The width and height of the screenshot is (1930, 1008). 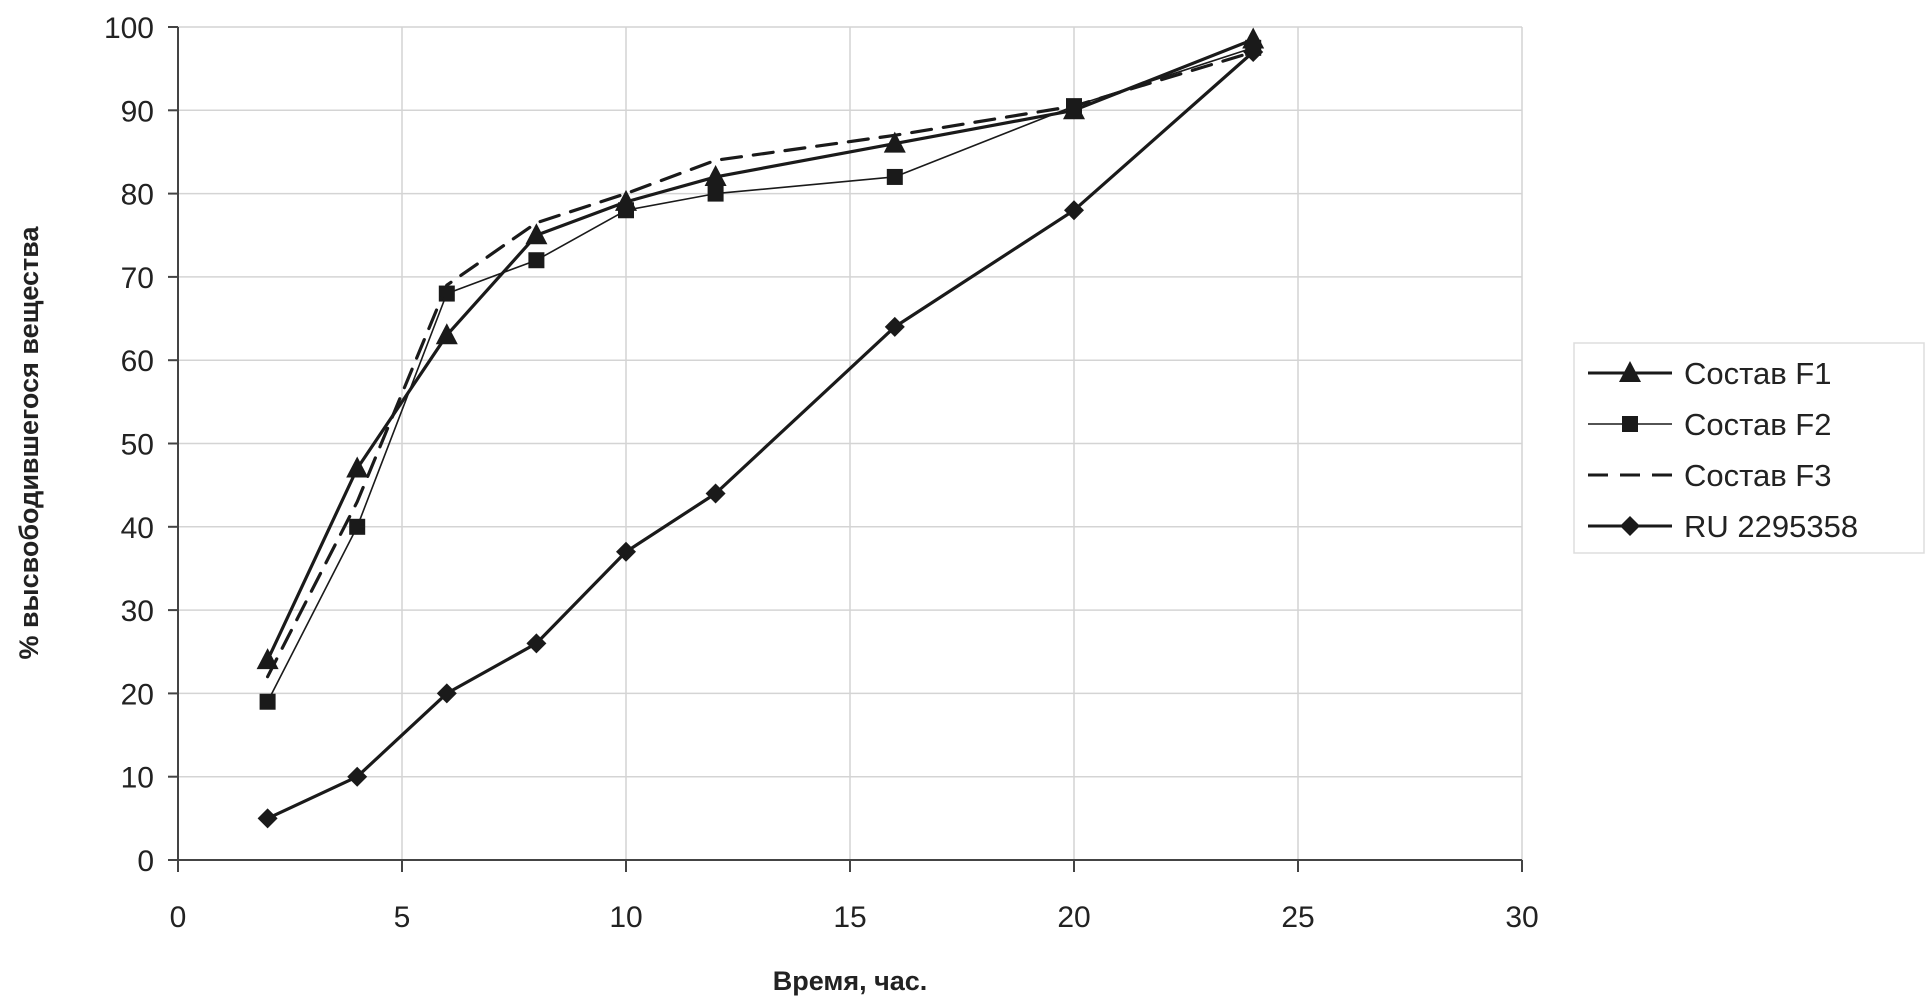 I want to click on data-point-diamond, so click(x=268, y=818).